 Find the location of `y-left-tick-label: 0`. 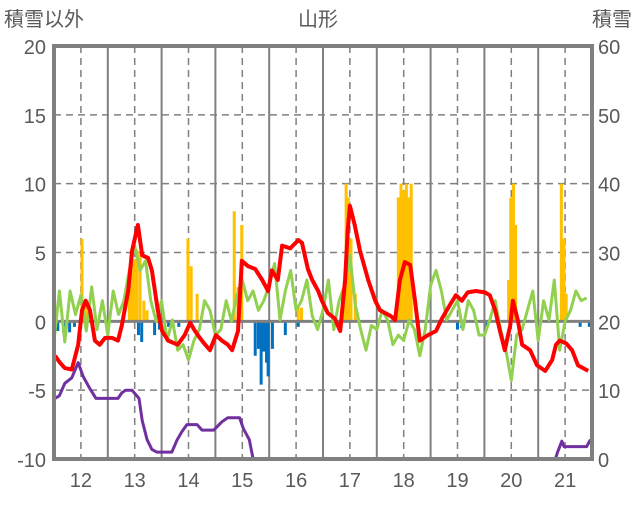

y-left-tick-label: 0 is located at coordinates (40, 323).